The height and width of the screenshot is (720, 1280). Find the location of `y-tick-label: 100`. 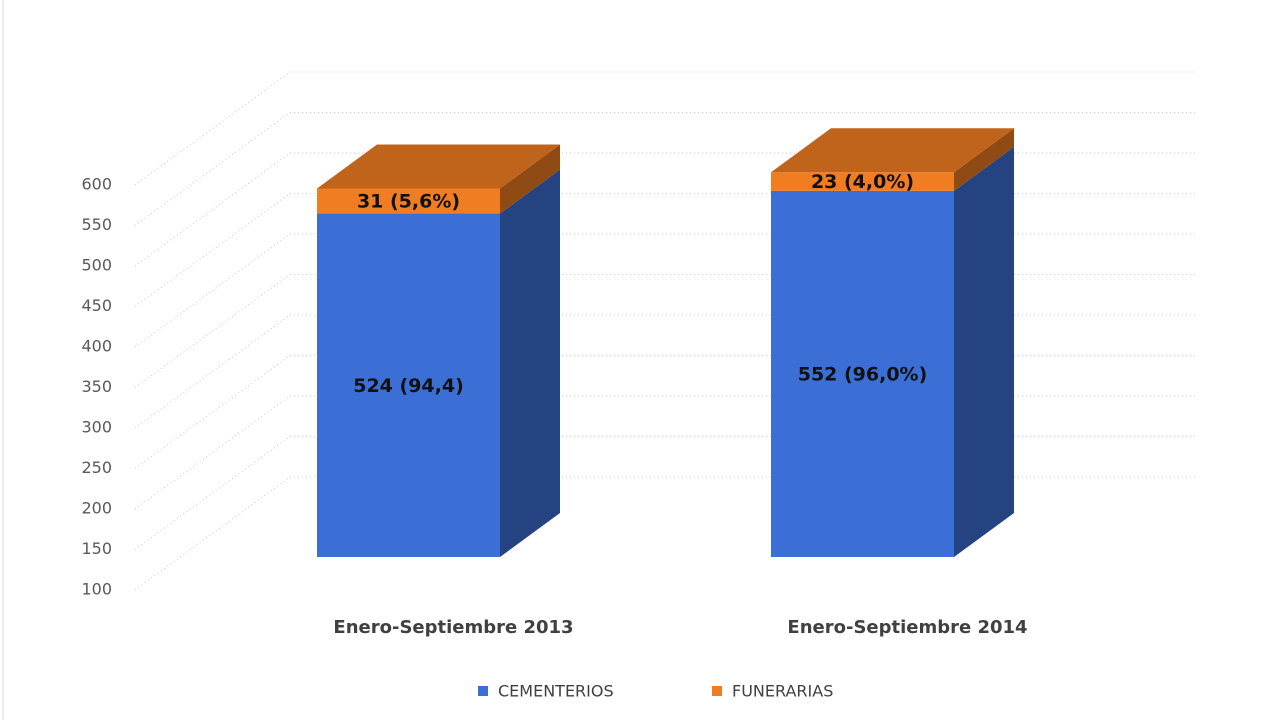

y-tick-label: 100 is located at coordinates (96, 589).